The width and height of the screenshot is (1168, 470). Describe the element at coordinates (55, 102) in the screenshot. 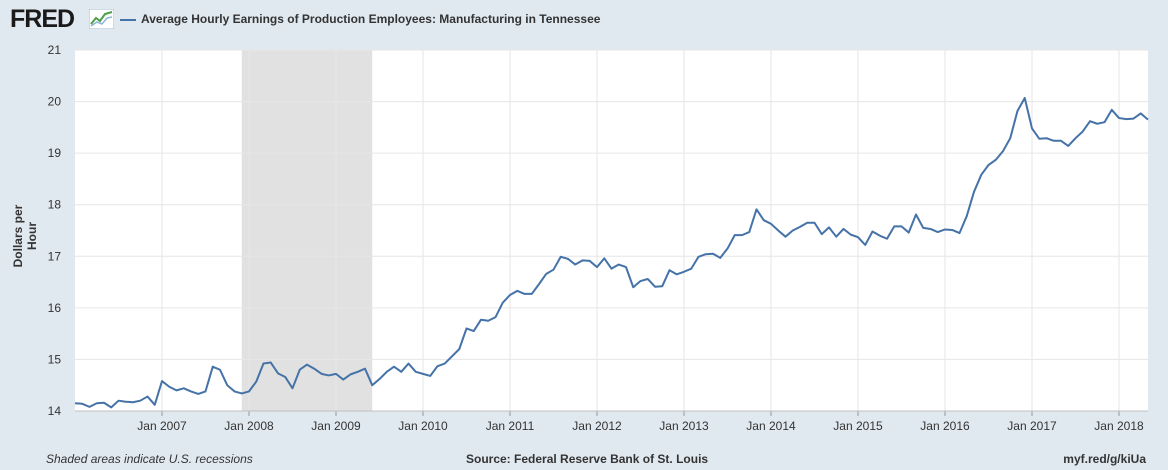

I see `y-tick-label: 20` at that location.